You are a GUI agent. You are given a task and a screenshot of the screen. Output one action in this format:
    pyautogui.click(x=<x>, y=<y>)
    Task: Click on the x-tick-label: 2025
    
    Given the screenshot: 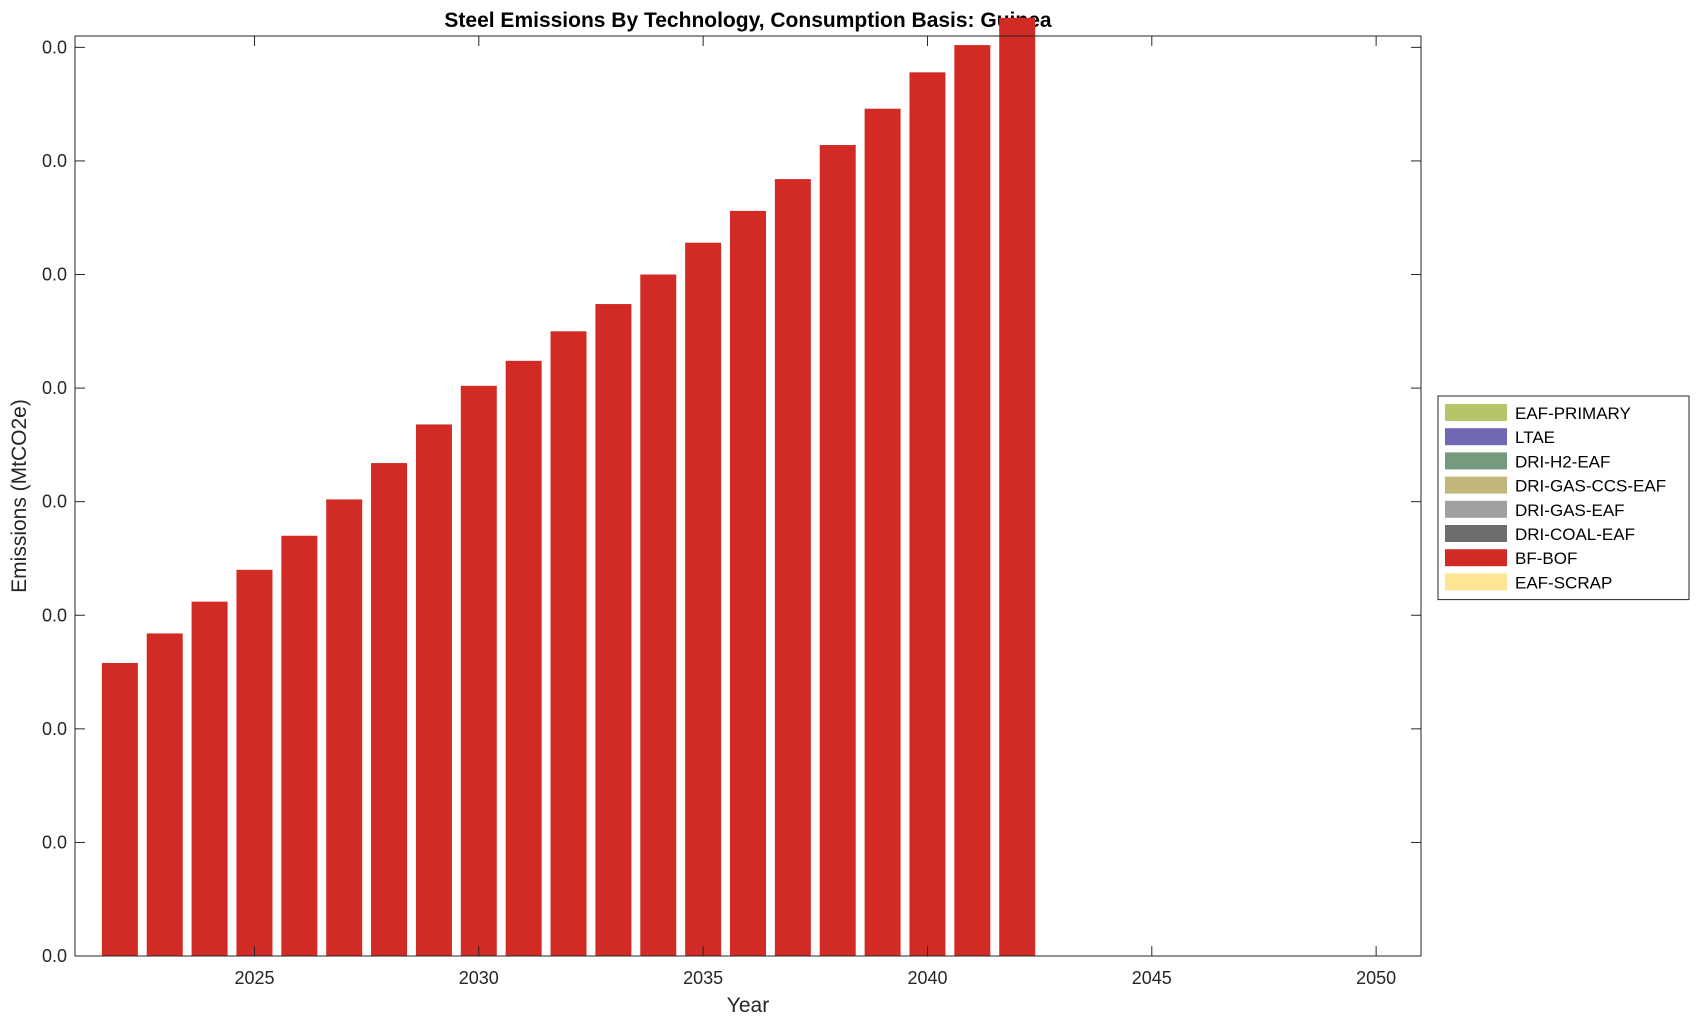 What is the action you would take?
    pyautogui.click(x=254, y=978)
    